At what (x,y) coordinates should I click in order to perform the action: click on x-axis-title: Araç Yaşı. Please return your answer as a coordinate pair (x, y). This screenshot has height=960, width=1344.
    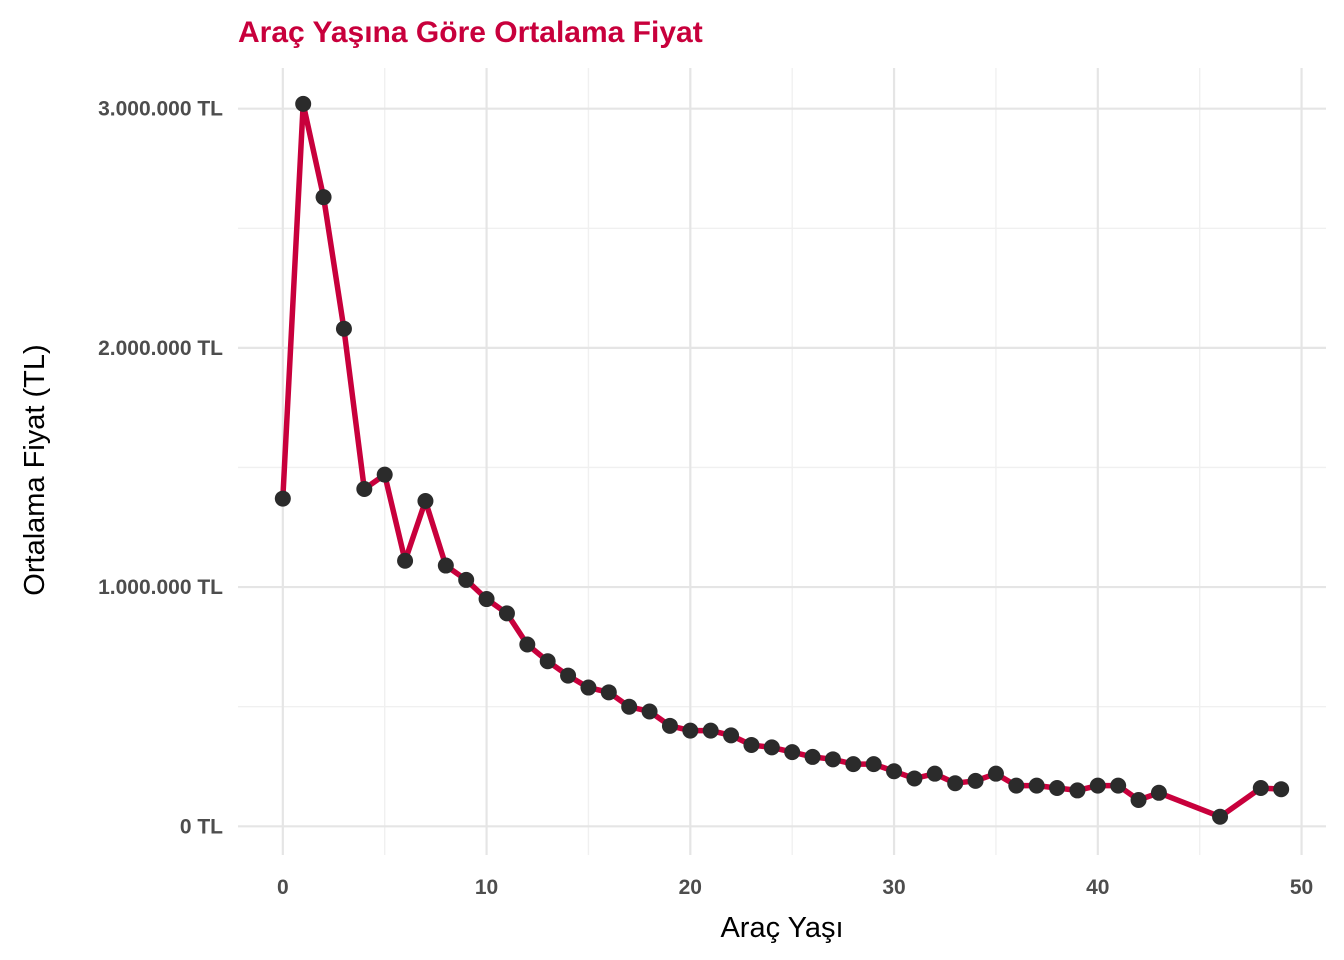
    Looking at the image, I should click on (781, 928).